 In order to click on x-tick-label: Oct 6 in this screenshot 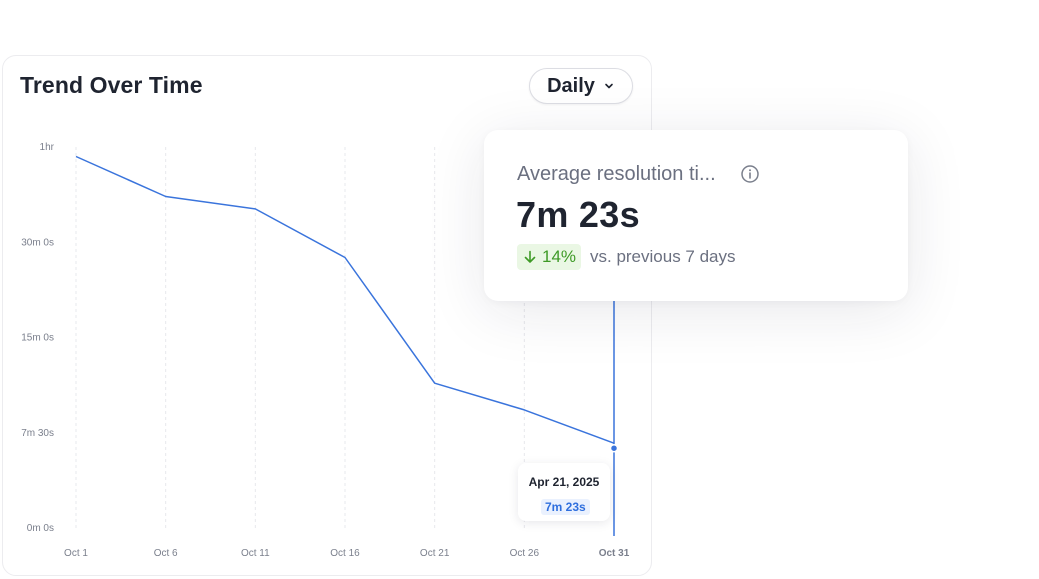, I will do `click(166, 553)`.